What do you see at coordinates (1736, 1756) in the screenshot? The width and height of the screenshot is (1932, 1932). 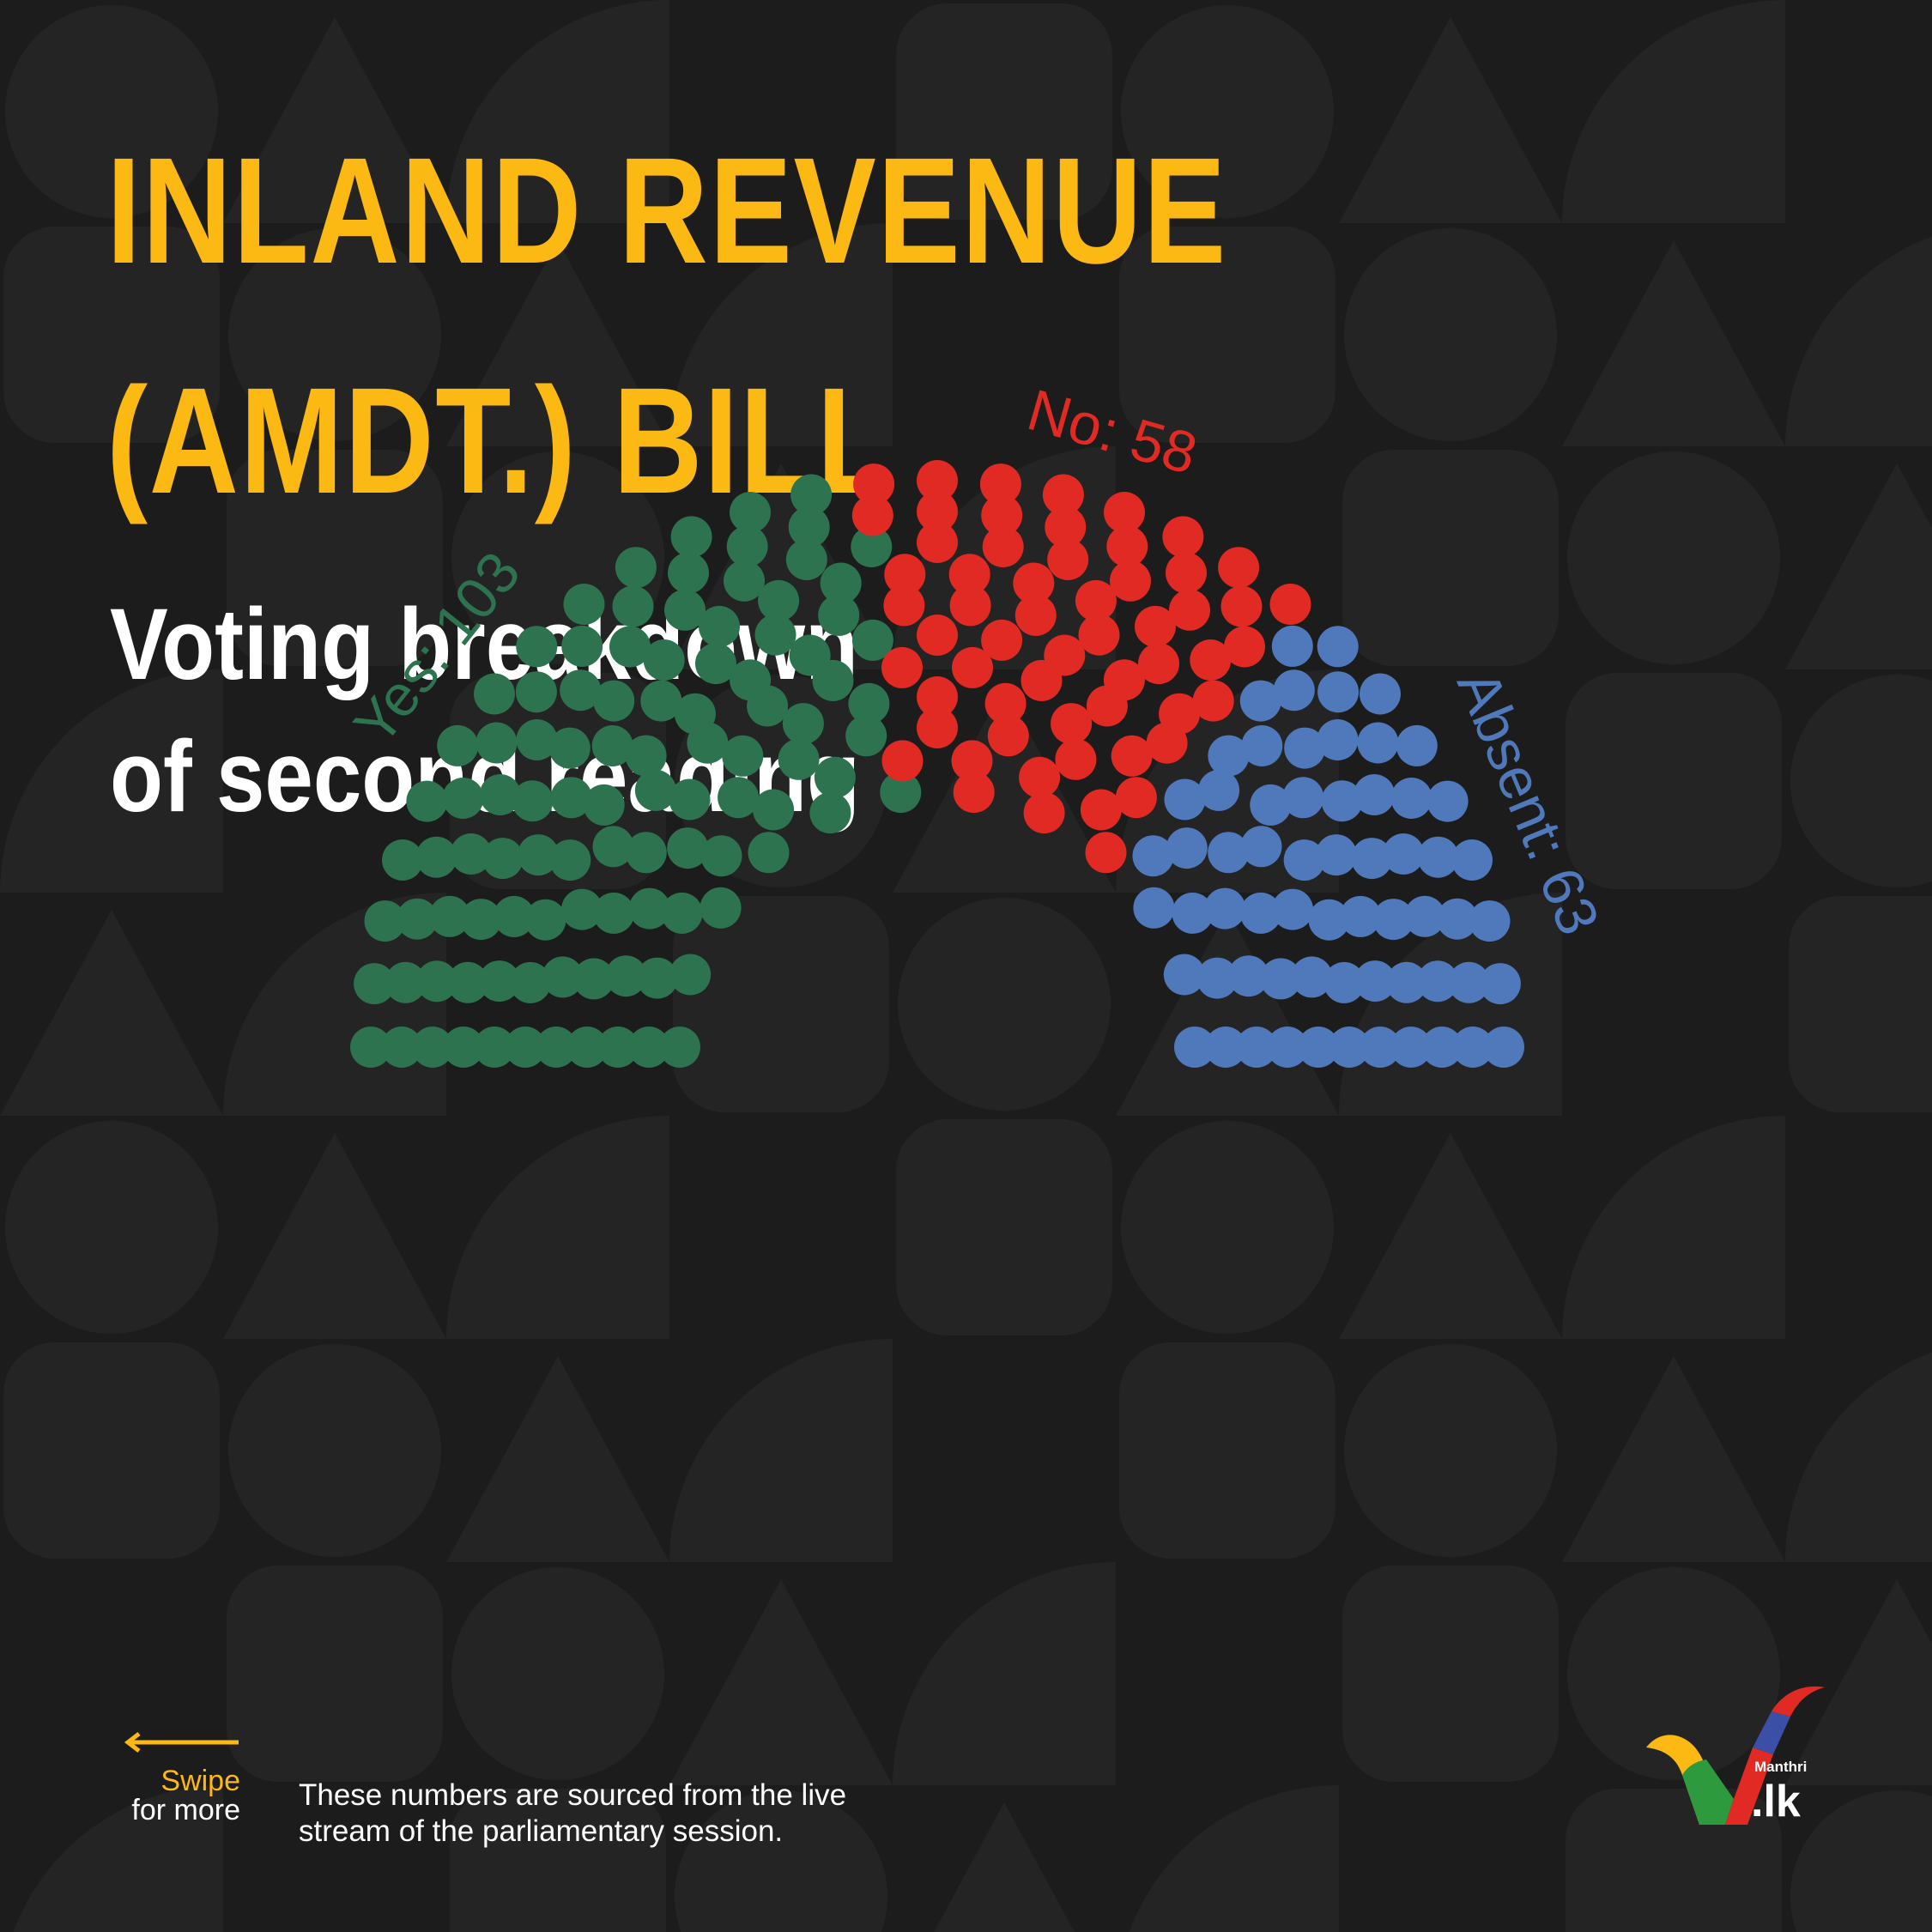 I see `manthri-logo: Manthri .lk` at bounding box center [1736, 1756].